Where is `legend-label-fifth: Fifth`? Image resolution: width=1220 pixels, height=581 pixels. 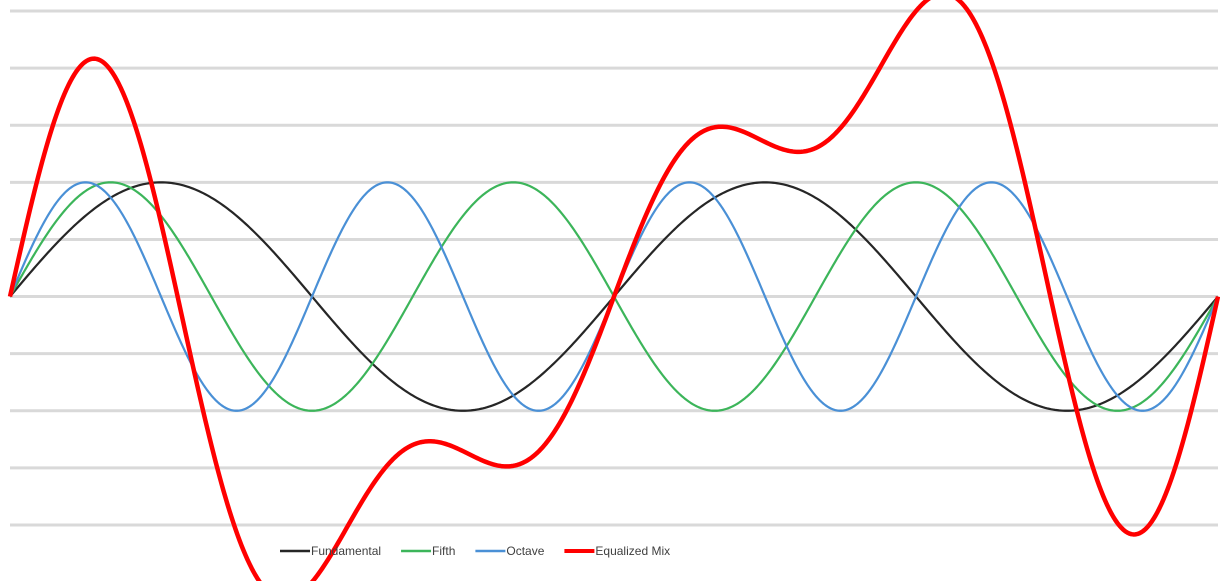
legend-label-fifth: Fifth is located at coordinates (443, 551).